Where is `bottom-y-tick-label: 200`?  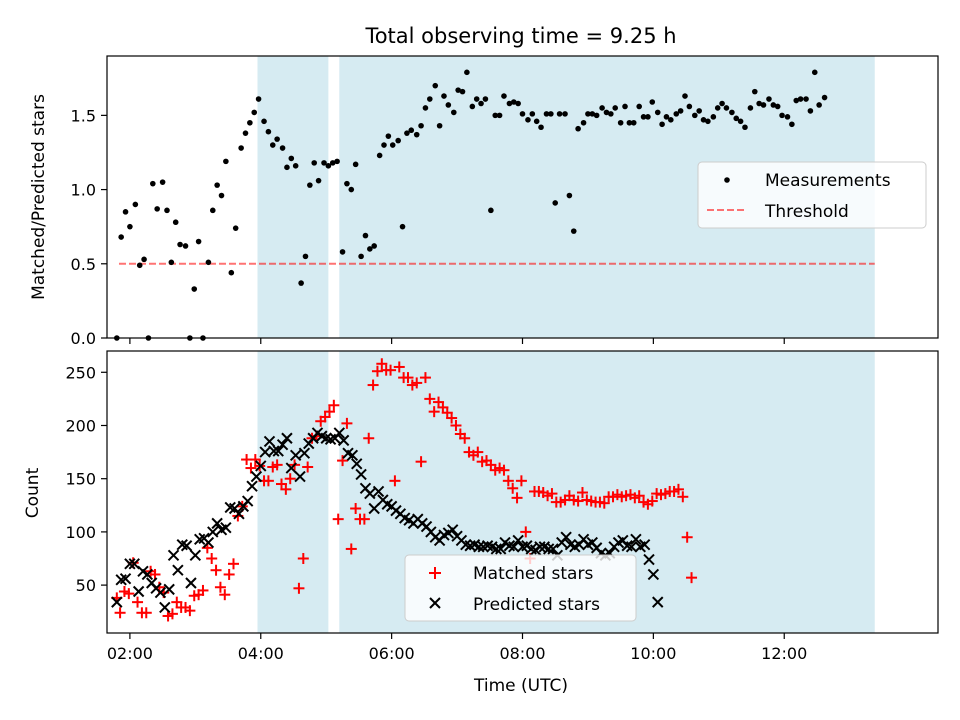
bottom-y-tick-label: 200 is located at coordinates (80, 425).